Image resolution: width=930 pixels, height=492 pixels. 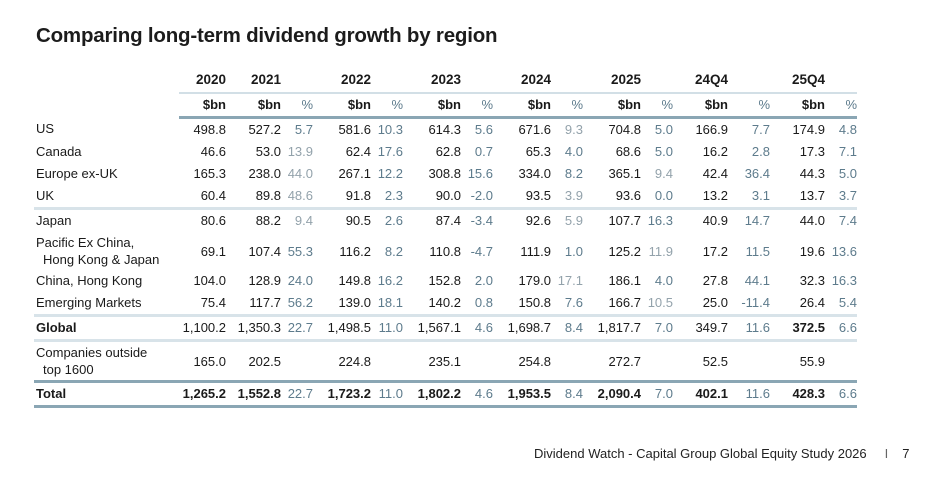 What do you see at coordinates (812, 220) in the screenshot?
I see `value-bn-cell: 44.0` at bounding box center [812, 220].